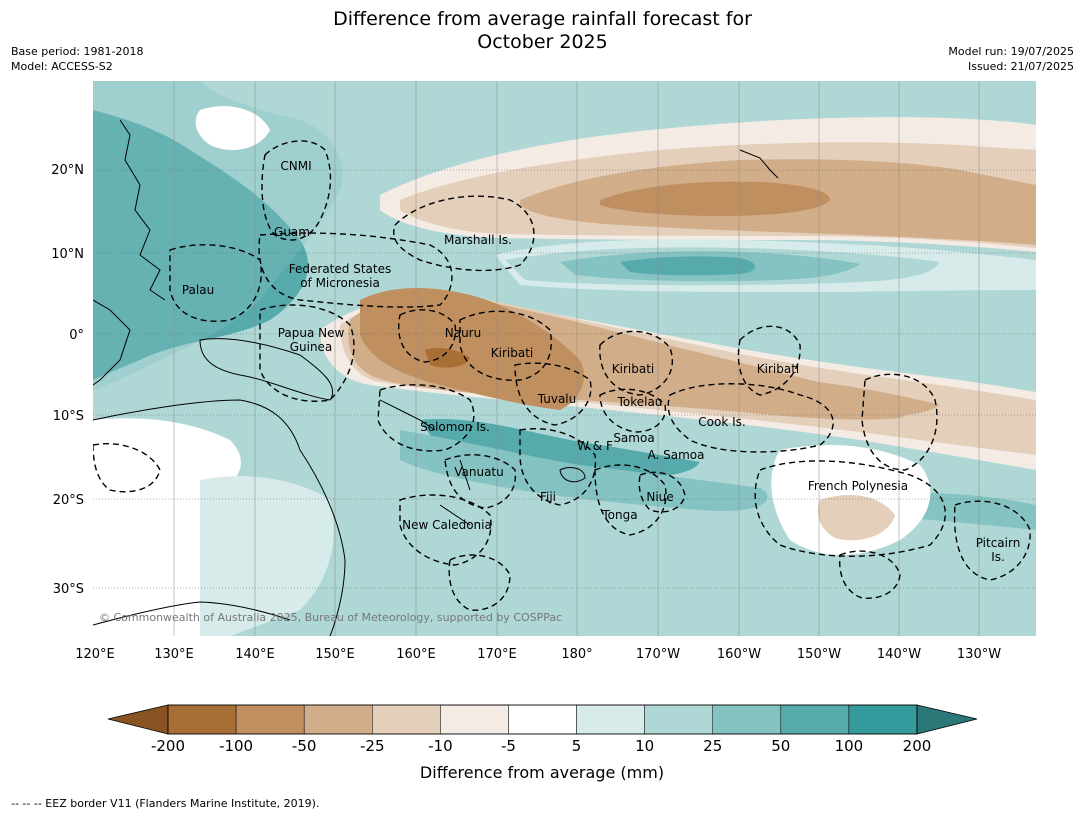 The height and width of the screenshot is (816, 1085). What do you see at coordinates (232, 128) in the screenshot?
I see `neutral-north-patch` at bounding box center [232, 128].